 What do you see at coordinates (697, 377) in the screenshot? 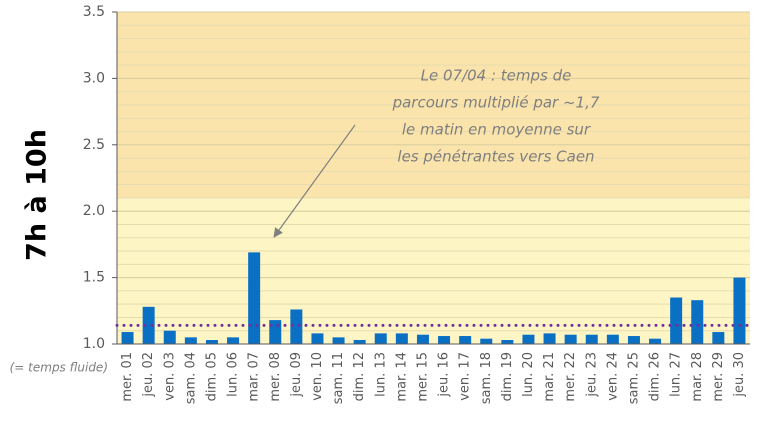
I see `x-tick-label: mar. 28` at bounding box center [697, 377].